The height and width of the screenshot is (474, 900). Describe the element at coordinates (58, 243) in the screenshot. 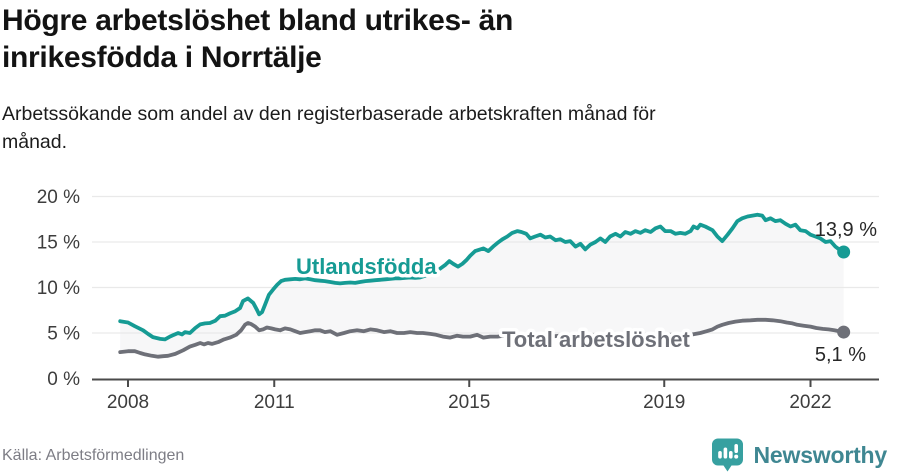

I see `y-tick-label: 15 %` at that location.